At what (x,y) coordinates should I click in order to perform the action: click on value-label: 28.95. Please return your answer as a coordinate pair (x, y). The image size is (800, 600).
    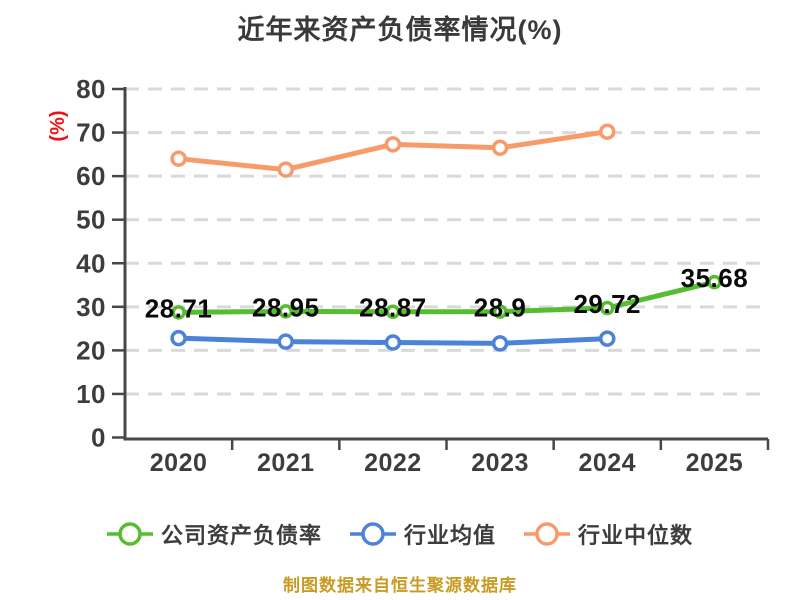
    Looking at the image, I should click on (286, 307).